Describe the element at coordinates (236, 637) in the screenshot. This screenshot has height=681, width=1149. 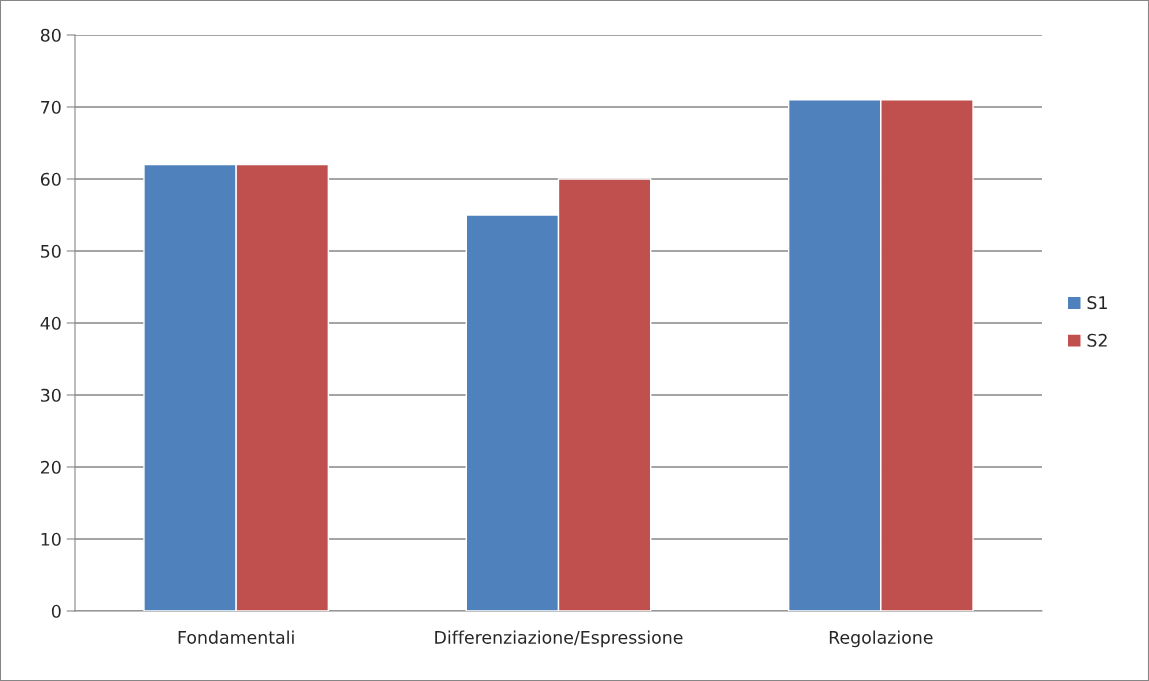
I see `x-tick-label: Fondamentali` at that location.